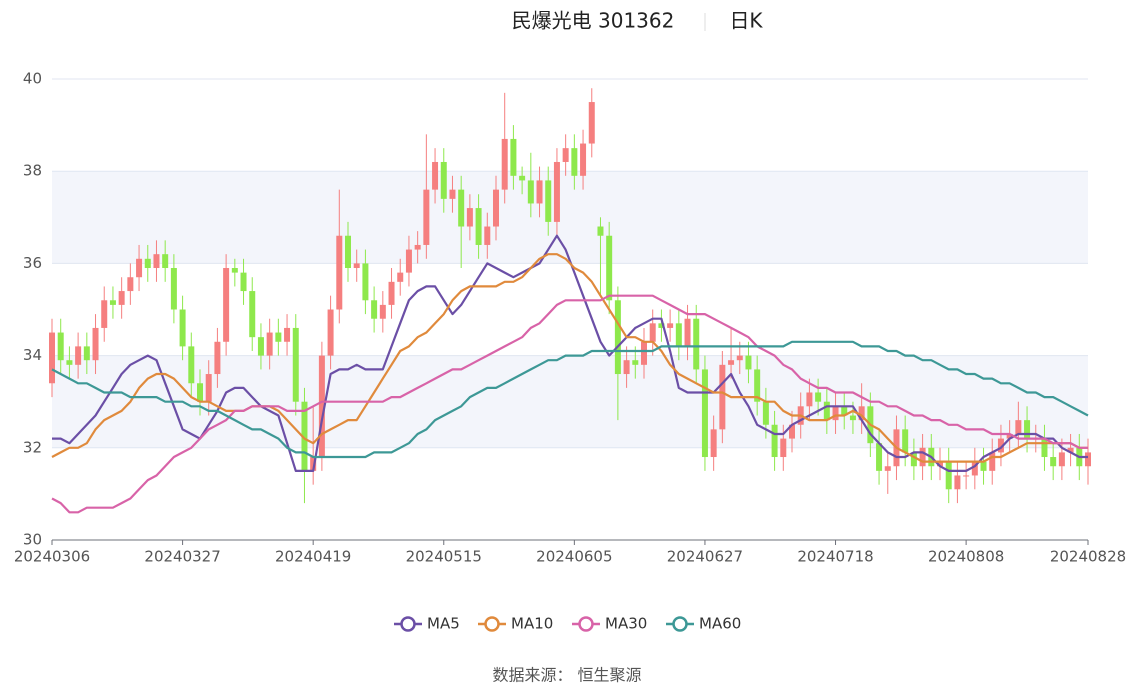 The image size is (1134, 689). I want to click on legend-label: MA60, so click(720, 624).